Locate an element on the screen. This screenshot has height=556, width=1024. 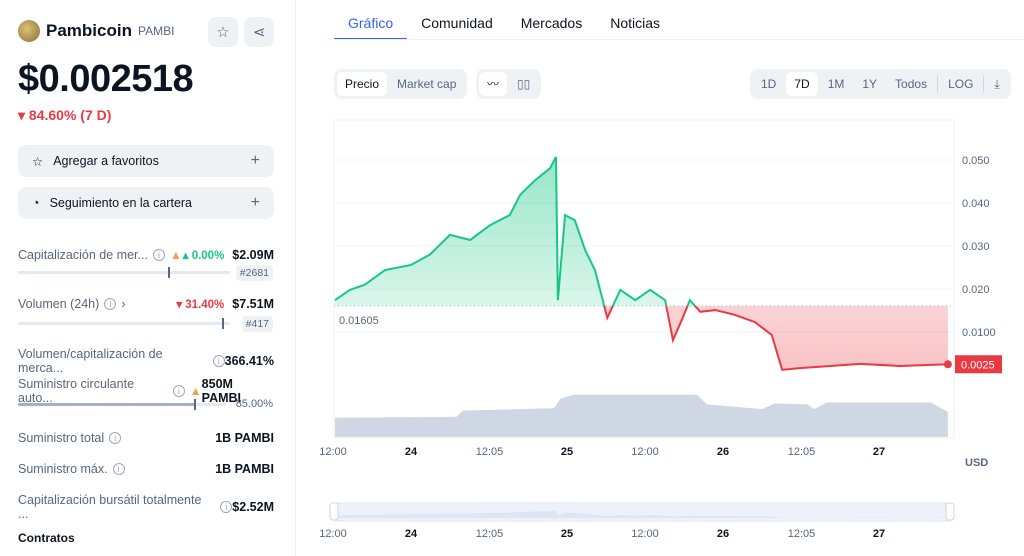
star-button: ☆ is located at coordinates (223, 32).